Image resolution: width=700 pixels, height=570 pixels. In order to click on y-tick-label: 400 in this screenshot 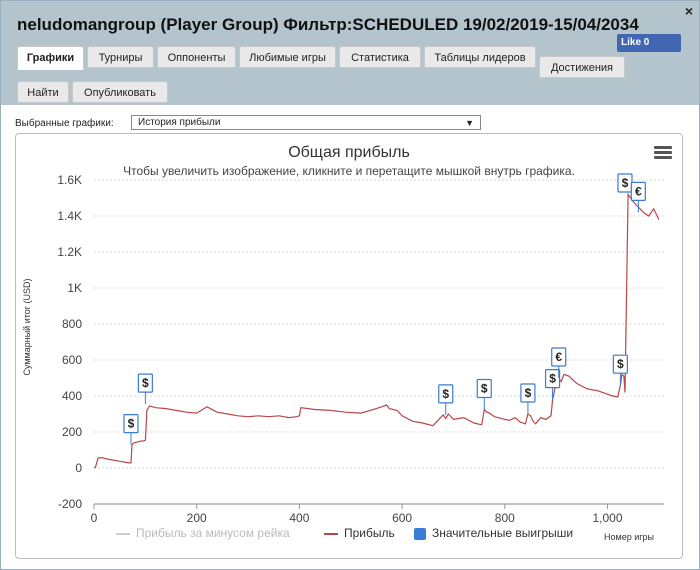, I will do `click(72, 396)`.